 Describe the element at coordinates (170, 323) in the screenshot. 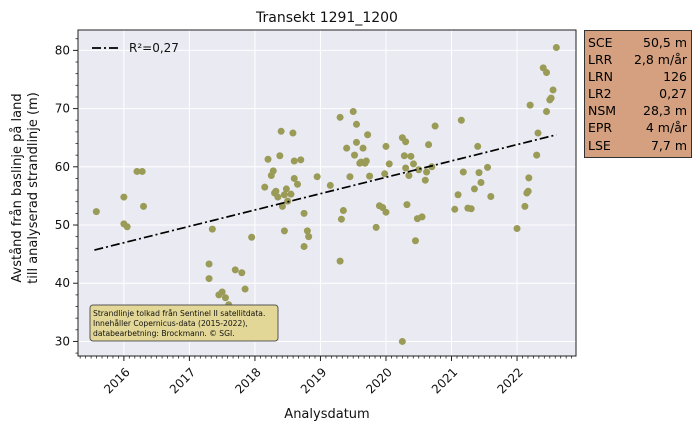

I see `annotation-line-2: Innehåller Copernicus-data (2015-2022),` at that location.